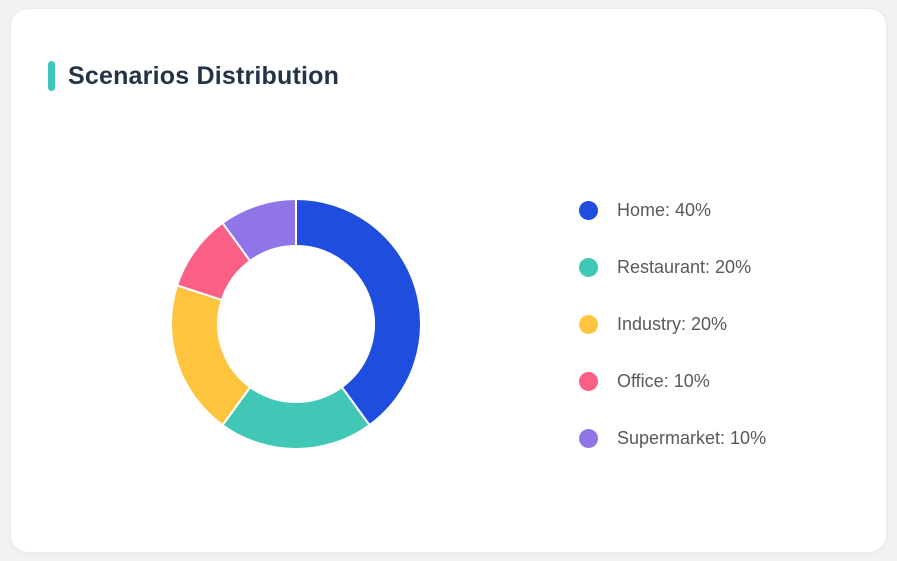 This screenshot has width=897, height=561. Describe the element at coordinates (204, 75) in the screenshot. I see `page-title: Scenarios Distribution` at that location.